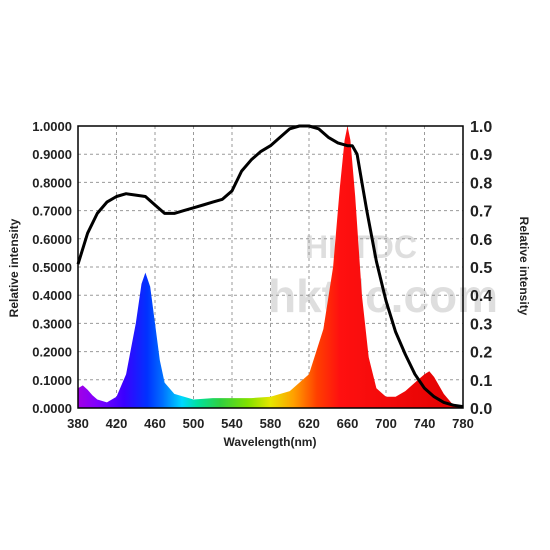 The height and width of the screenshot is (550, 550). I want to click on y-tick-label-left: 0.9000, so click(52, 154).